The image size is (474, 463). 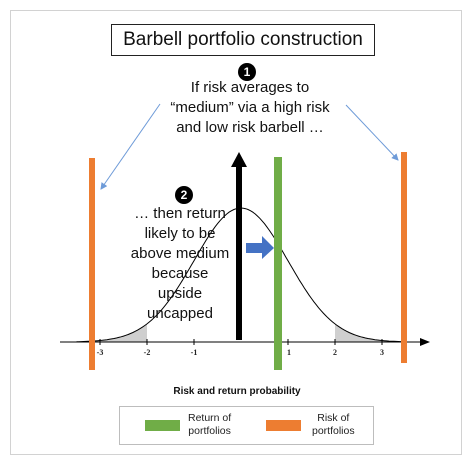 I want to click on x-axis-title: Risk and return probability, so click(x=237, y=391).